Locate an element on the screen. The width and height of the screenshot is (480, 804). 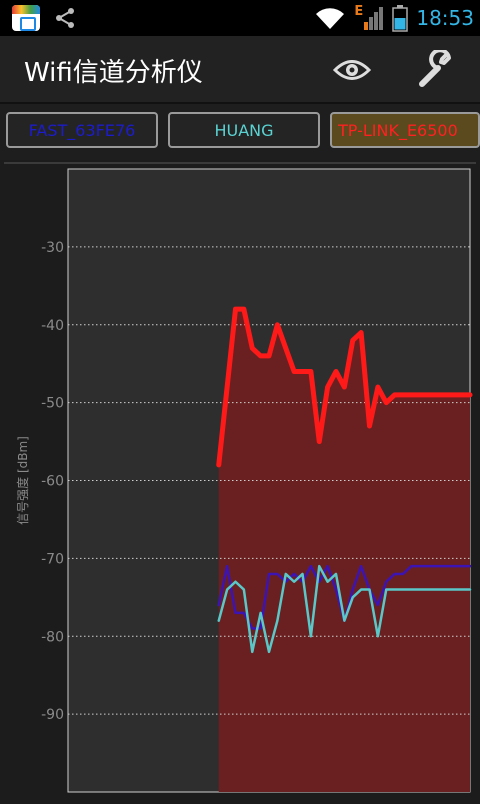
action-bar: Wifi信道分析仪 is located at coordinates (240, 70).